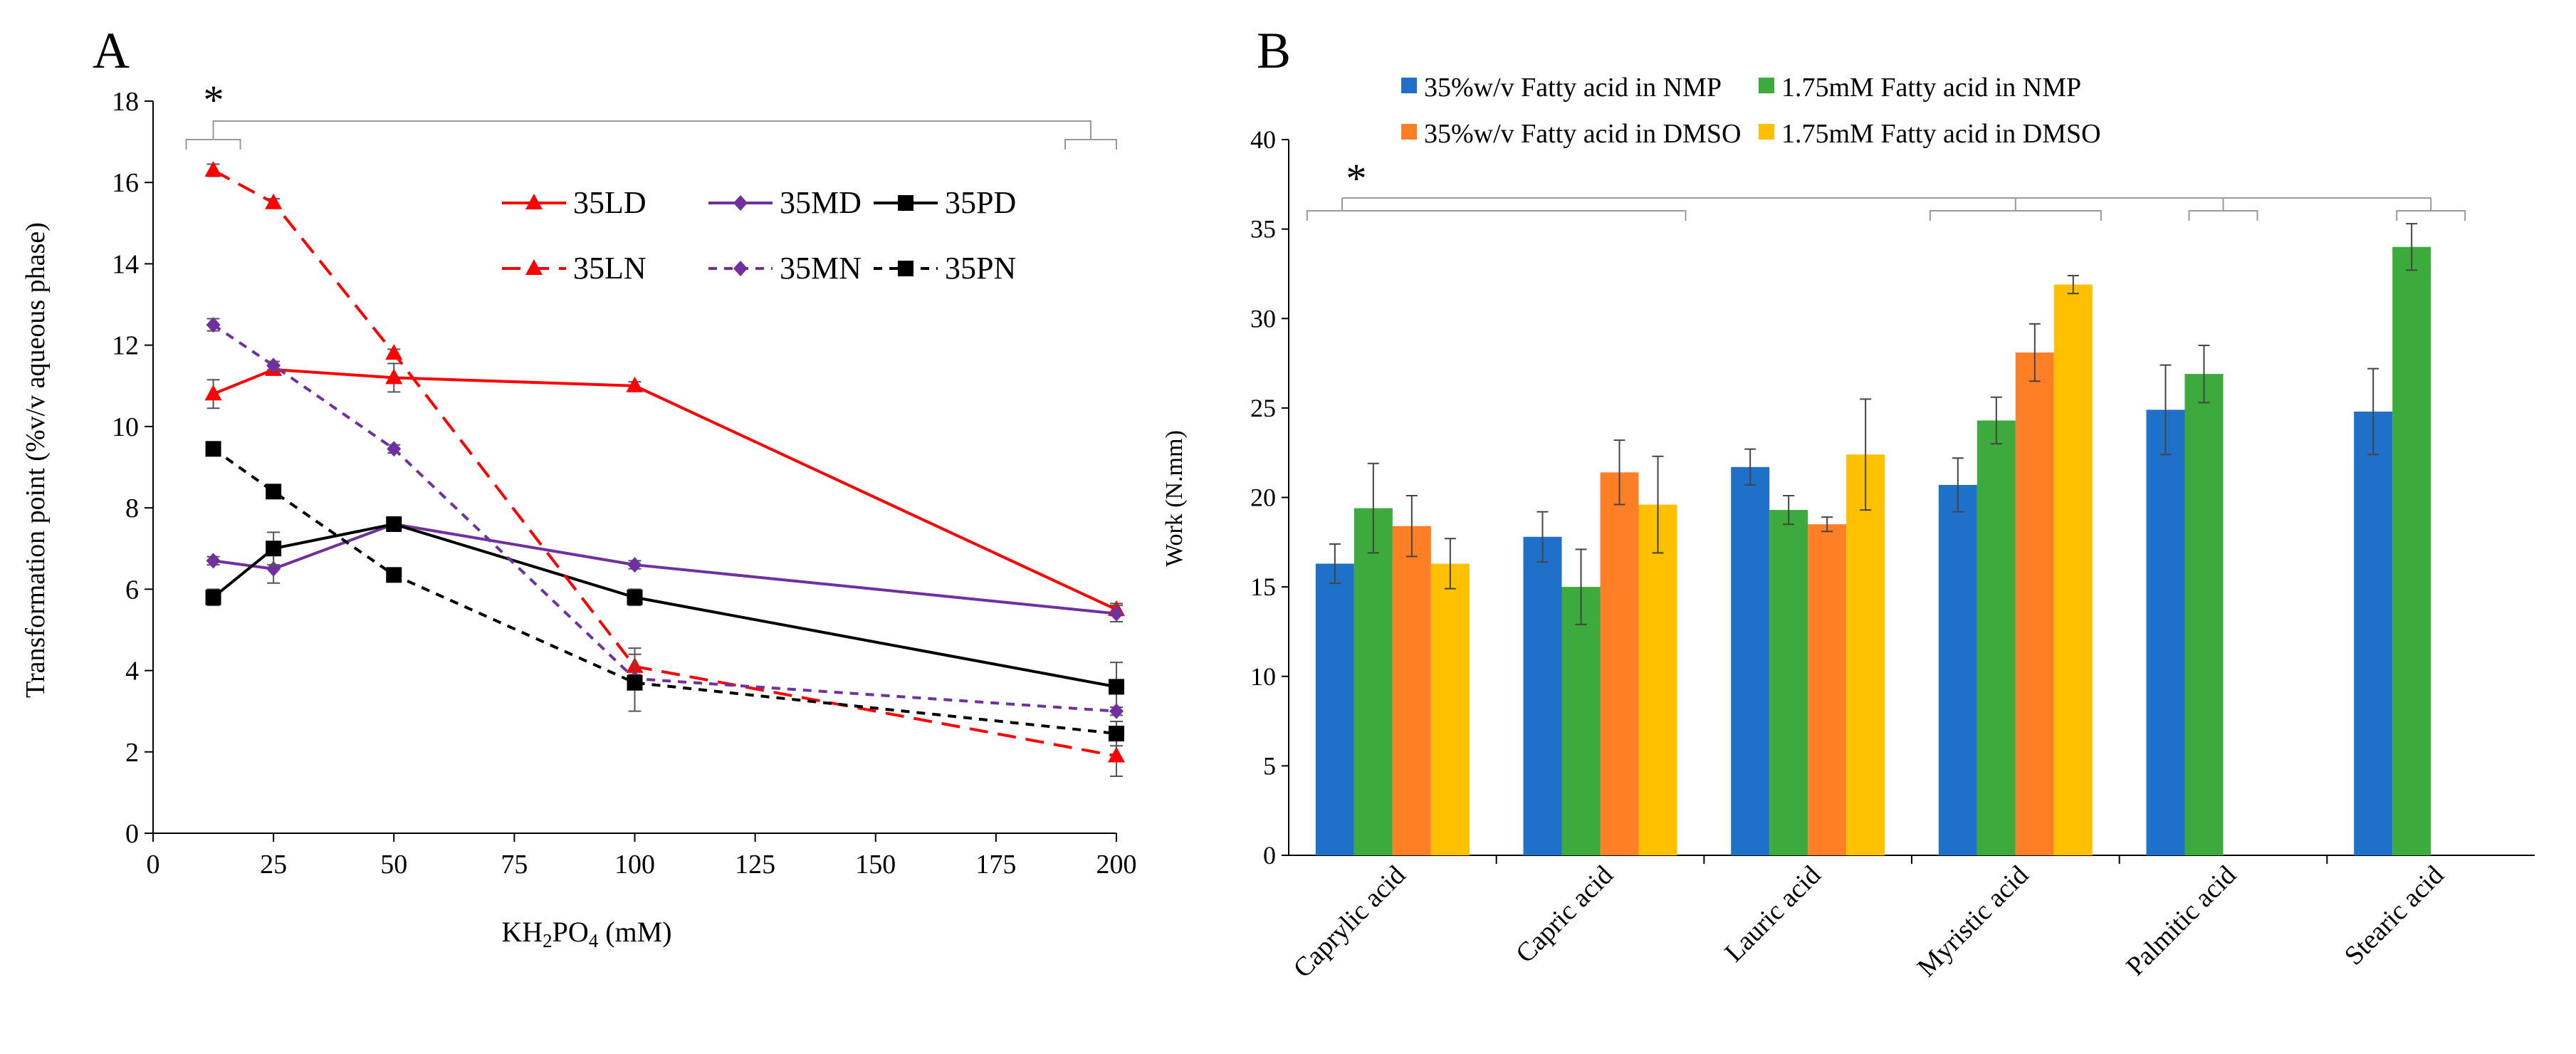 The width and height of the screenshot is (2576, 1054). What do you see at coordinates (125, 183) in the screenshot?
I see `panel-a-y-tick-label: 16` at bounding box center [125, 183].